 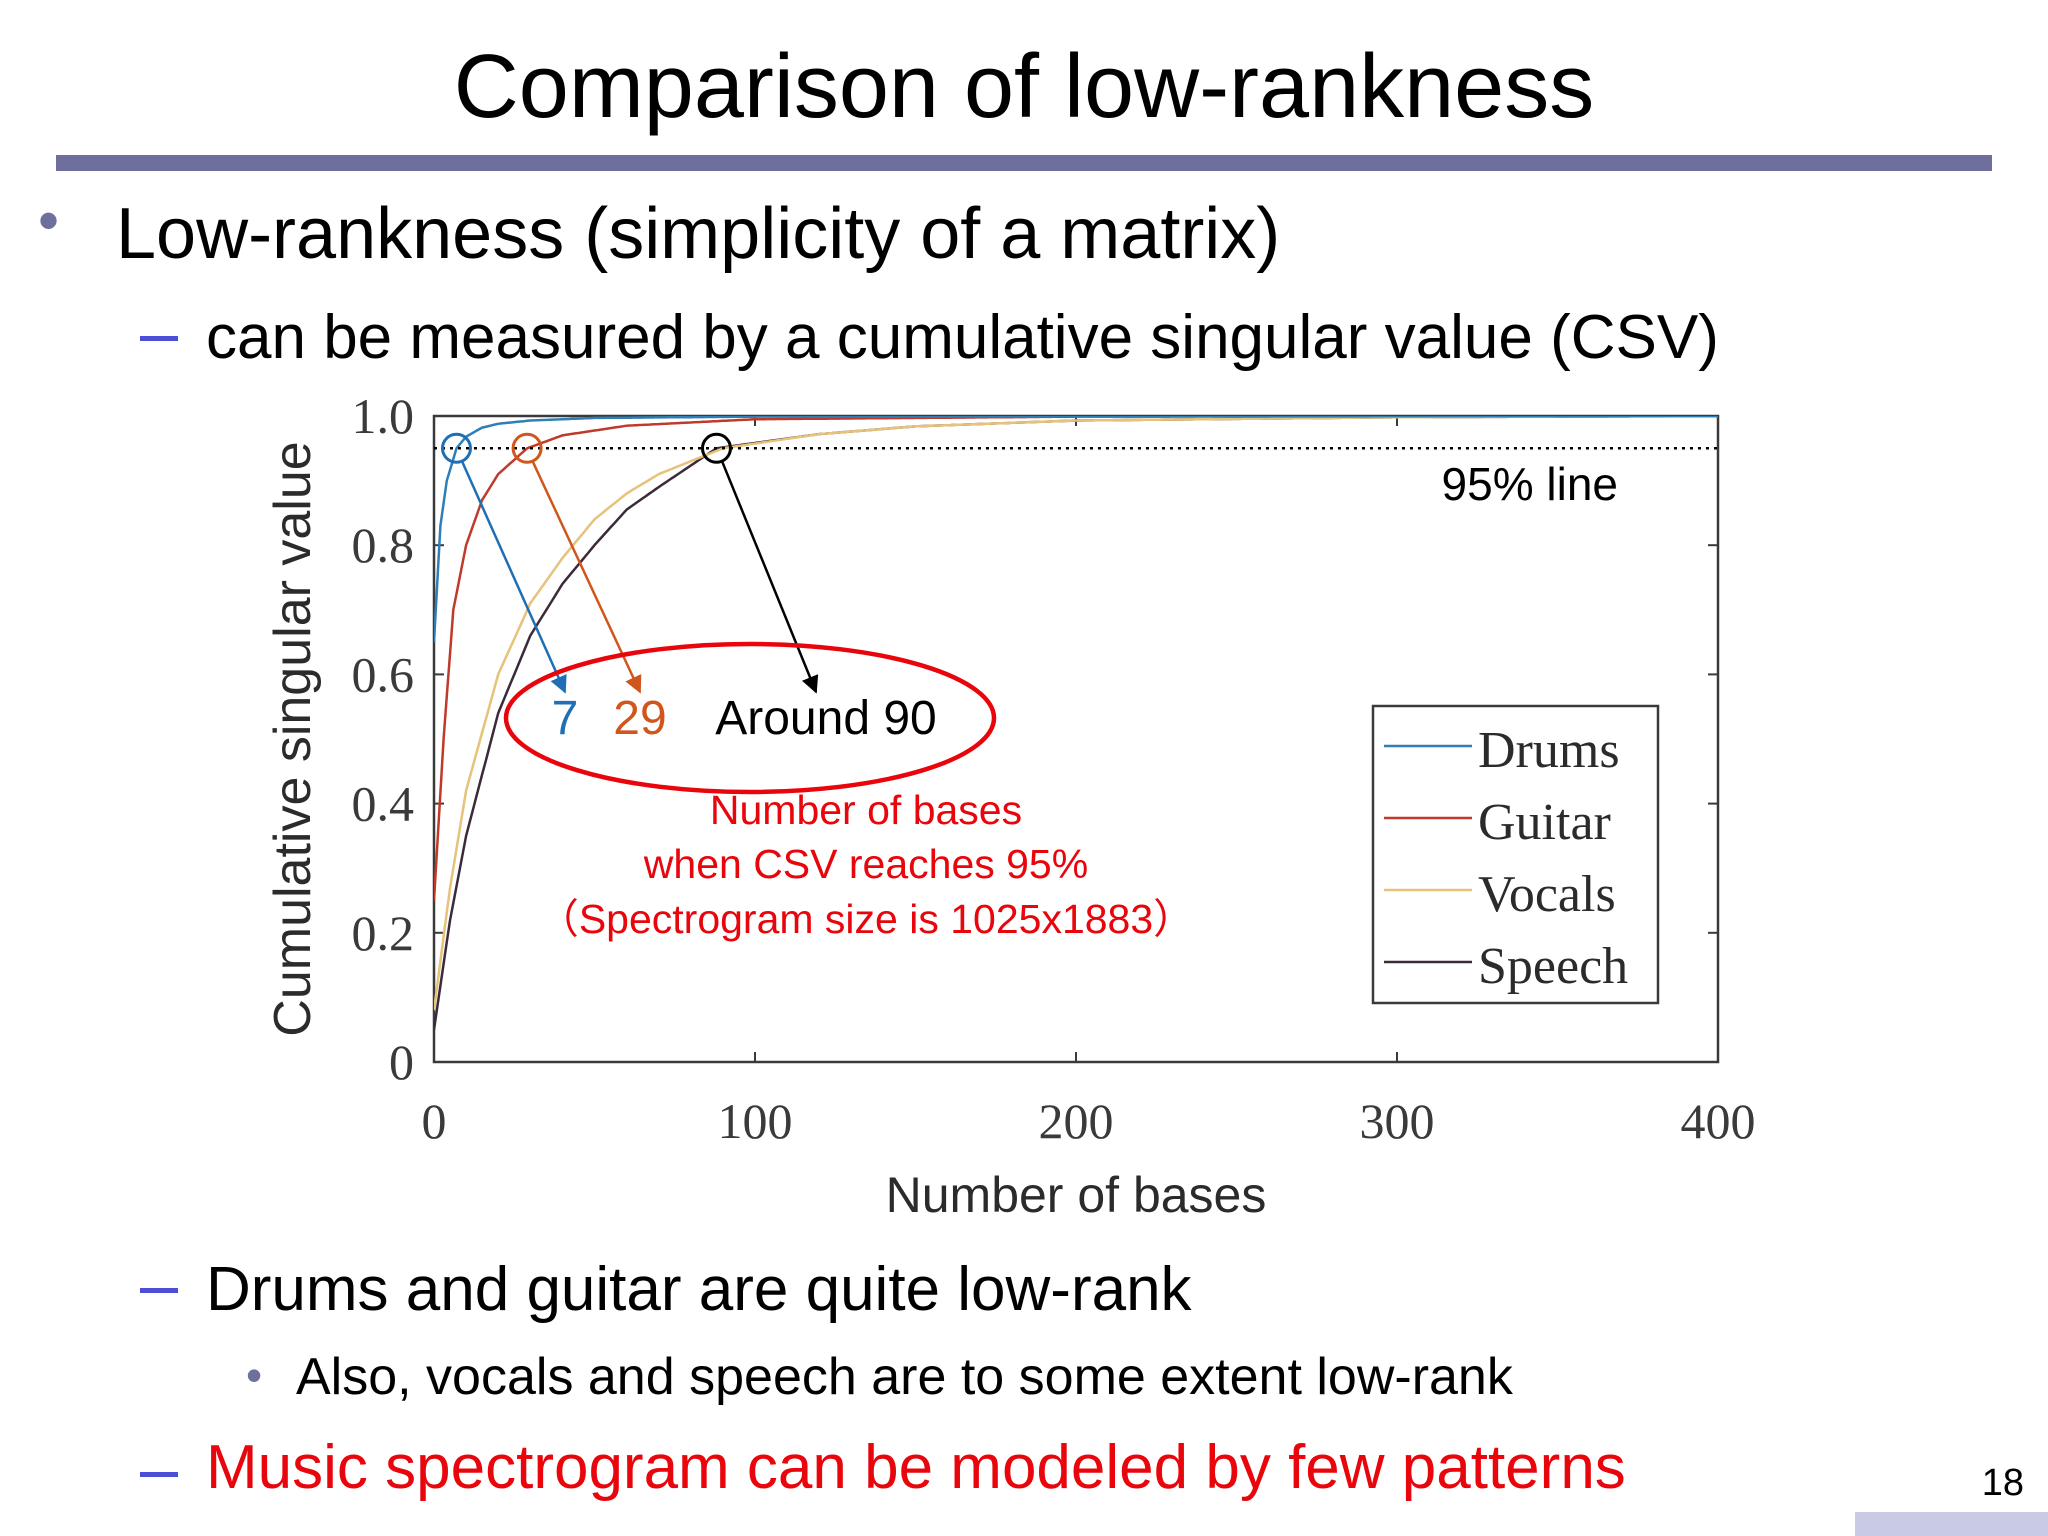 What do you see at coordinates (639, 718) in the screenshot?
I see `guitar-value-label: 29` at bounding box center [639, 718].